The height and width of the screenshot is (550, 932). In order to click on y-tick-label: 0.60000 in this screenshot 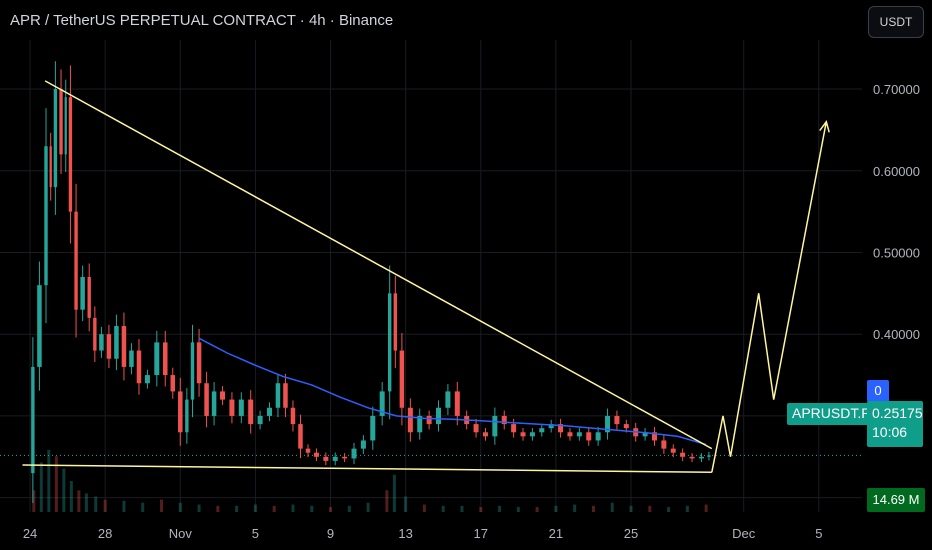, I will do `click(896, 171)`.